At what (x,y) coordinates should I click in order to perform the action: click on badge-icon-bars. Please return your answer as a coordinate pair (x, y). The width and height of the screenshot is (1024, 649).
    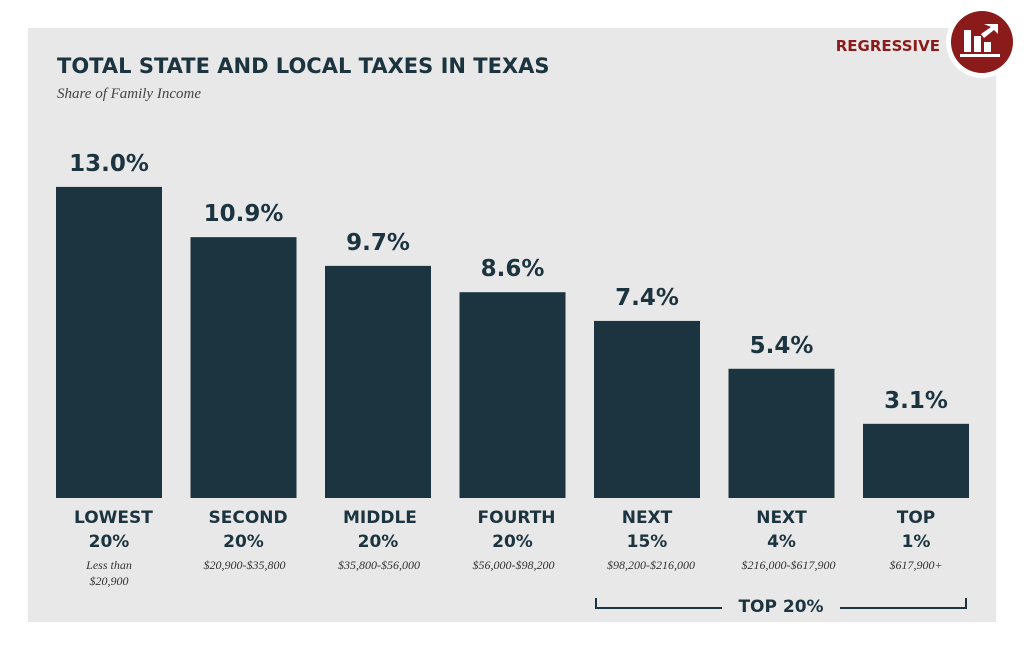
    Looking at the image, I should click on (980, 40).